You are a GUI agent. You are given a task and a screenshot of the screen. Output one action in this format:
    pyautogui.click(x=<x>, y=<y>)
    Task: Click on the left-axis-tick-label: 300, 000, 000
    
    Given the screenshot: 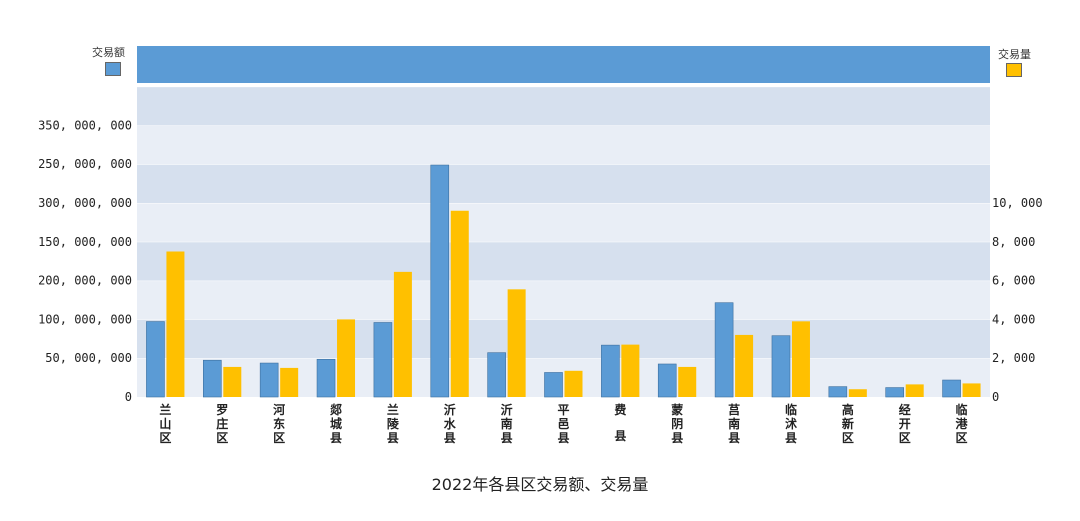 What is the action you would take?
    pyautogui.click(x=85, y=203)
    